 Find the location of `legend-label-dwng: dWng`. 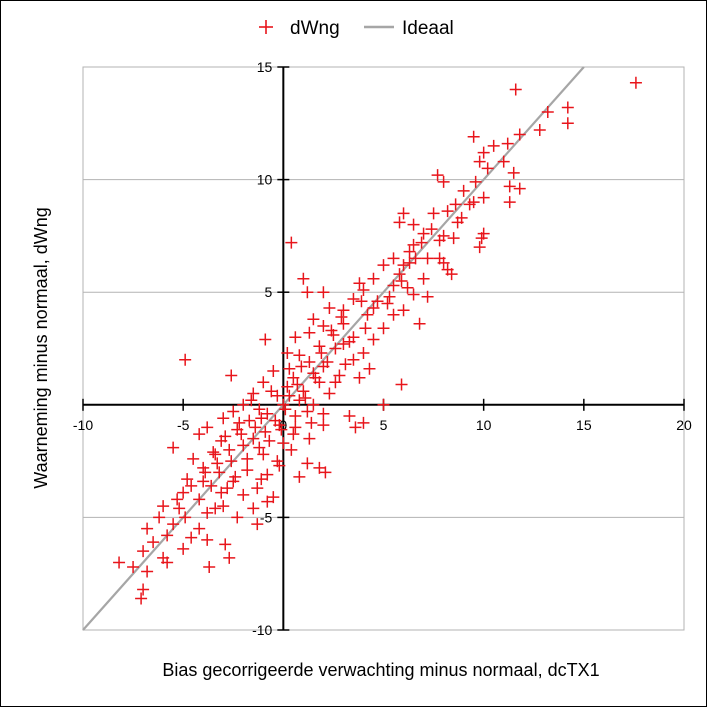

legend-label-dwng: dWng is located at coordinates (315, 28).